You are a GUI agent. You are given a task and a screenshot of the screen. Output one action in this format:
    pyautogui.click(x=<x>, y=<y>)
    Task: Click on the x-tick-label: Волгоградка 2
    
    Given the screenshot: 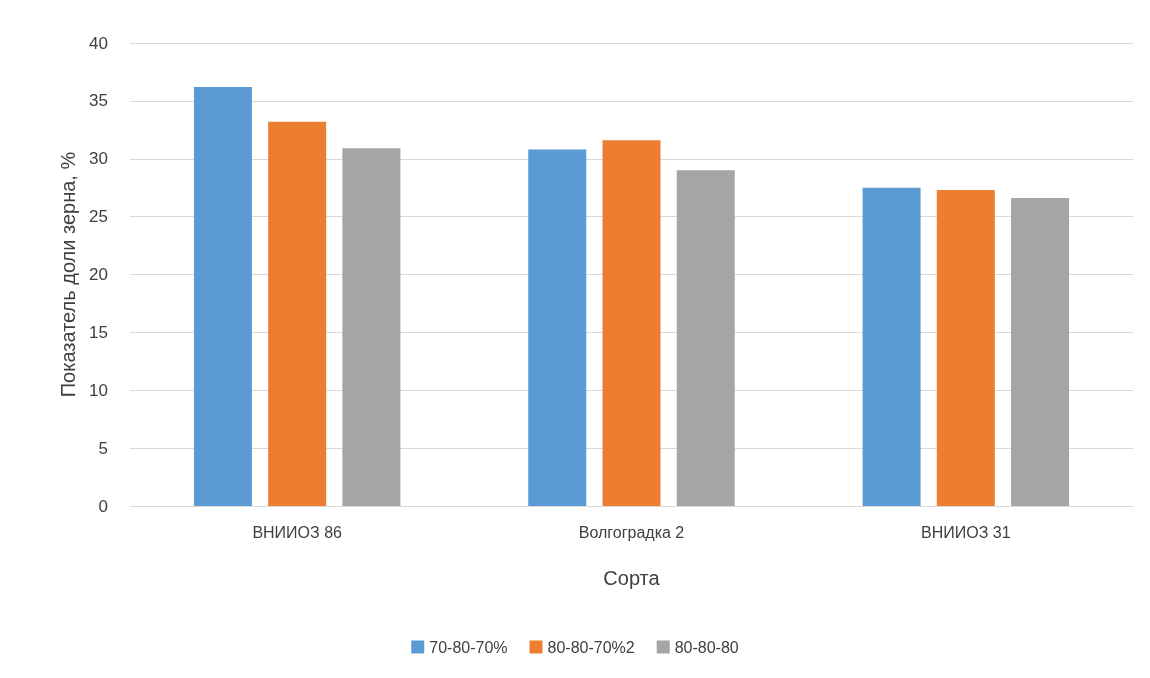 What is the action you would take?
    pyautogui.click(x=631, y=532)
    